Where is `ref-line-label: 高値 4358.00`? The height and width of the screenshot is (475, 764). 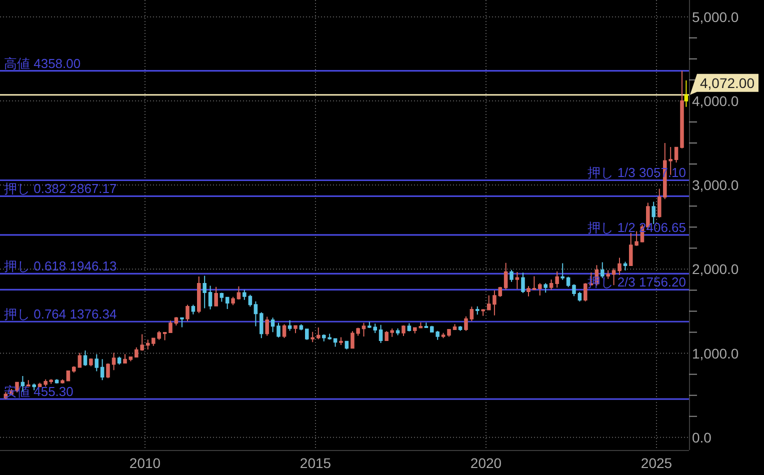 ref-line-label: 高値 4358.00 is located at coordinates (42, 63).